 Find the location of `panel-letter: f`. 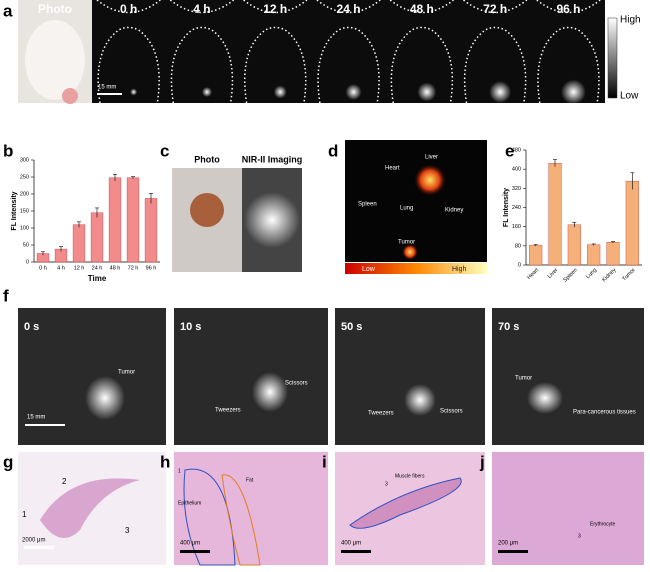

panel-letter: f is located at coordinates (6, 295).